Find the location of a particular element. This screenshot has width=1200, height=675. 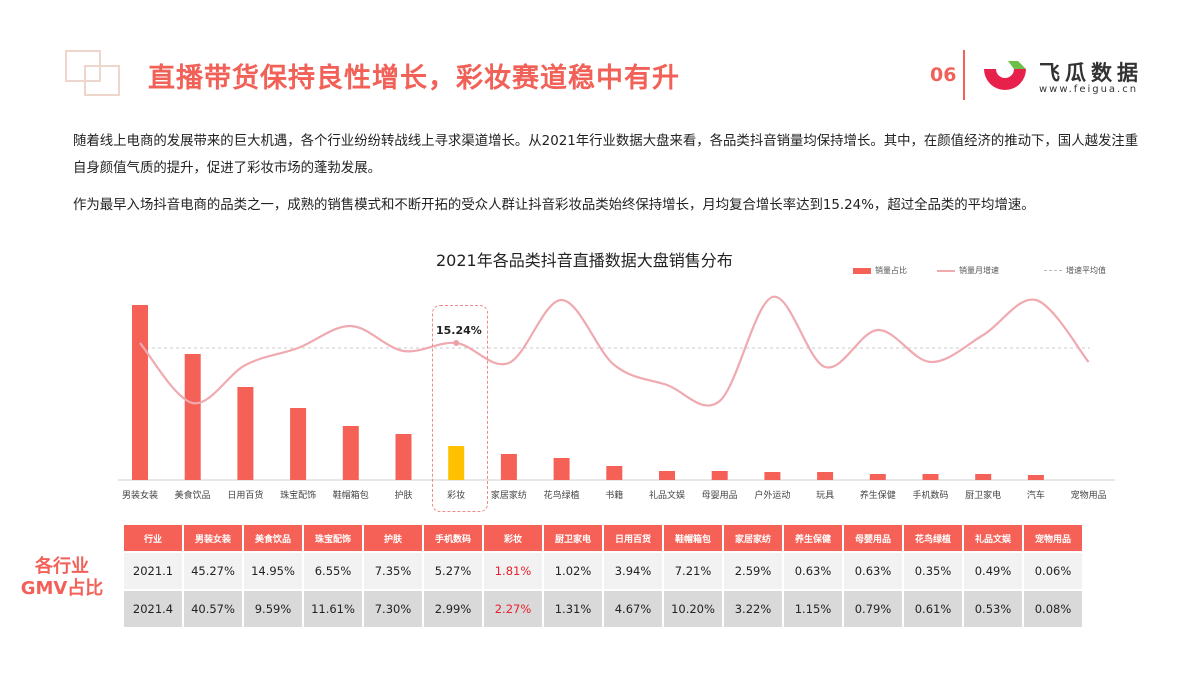

page-number: 06 is located at coordinates (943, 75).